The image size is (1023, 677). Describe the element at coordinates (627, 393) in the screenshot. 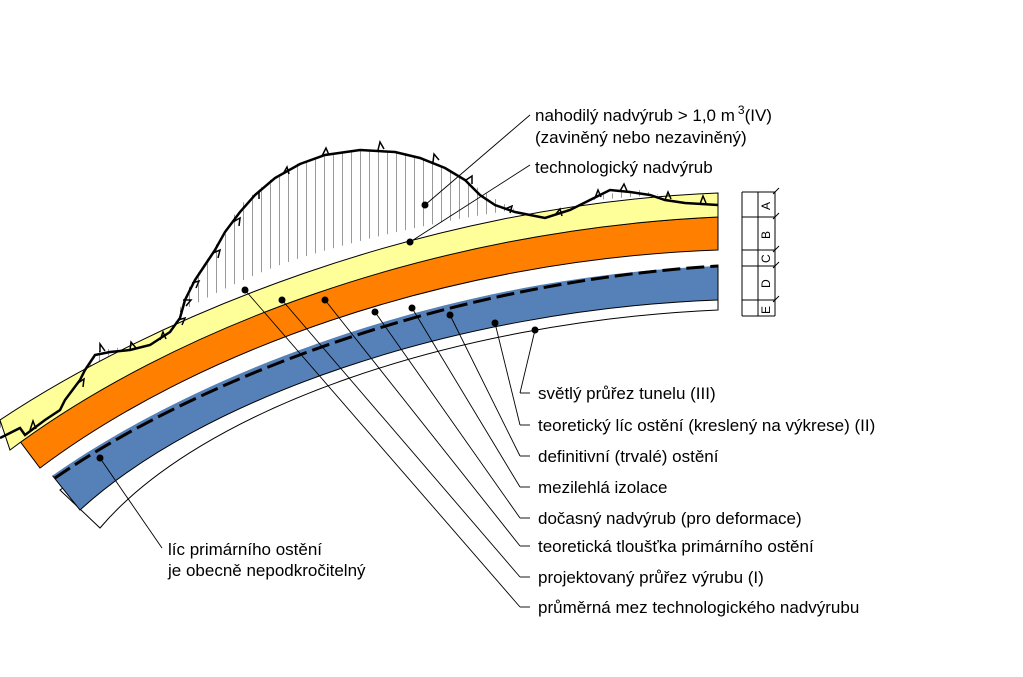

I see `label-clear-profile: světlý průřez tunelu (III)` at that location.